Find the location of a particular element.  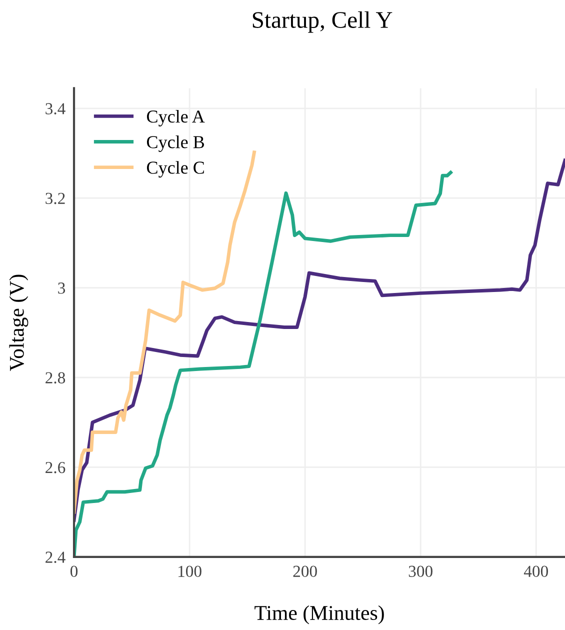

legend-label: Cycle A is located at coordinates (175, 118).